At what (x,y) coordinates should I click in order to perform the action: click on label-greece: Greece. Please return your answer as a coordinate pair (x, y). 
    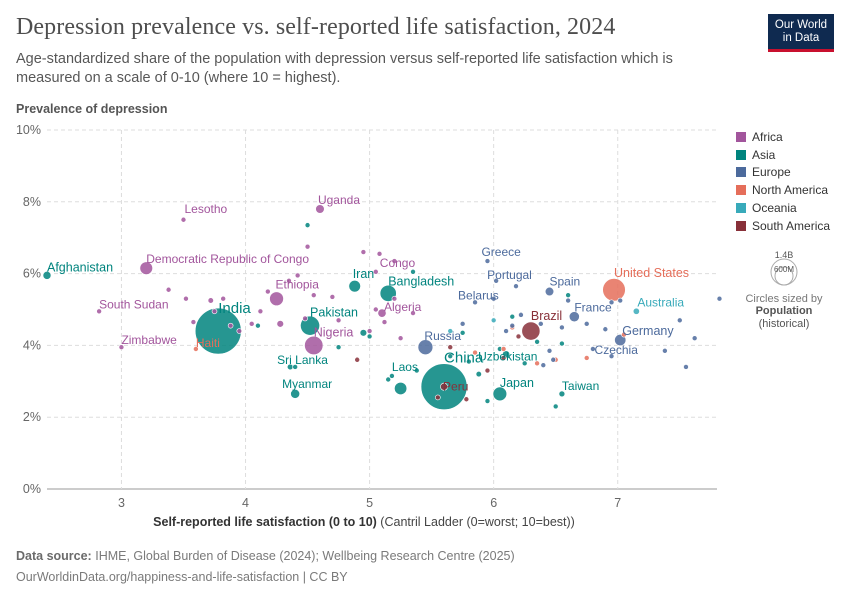
    Looking at the image, I should click on (501, 252).